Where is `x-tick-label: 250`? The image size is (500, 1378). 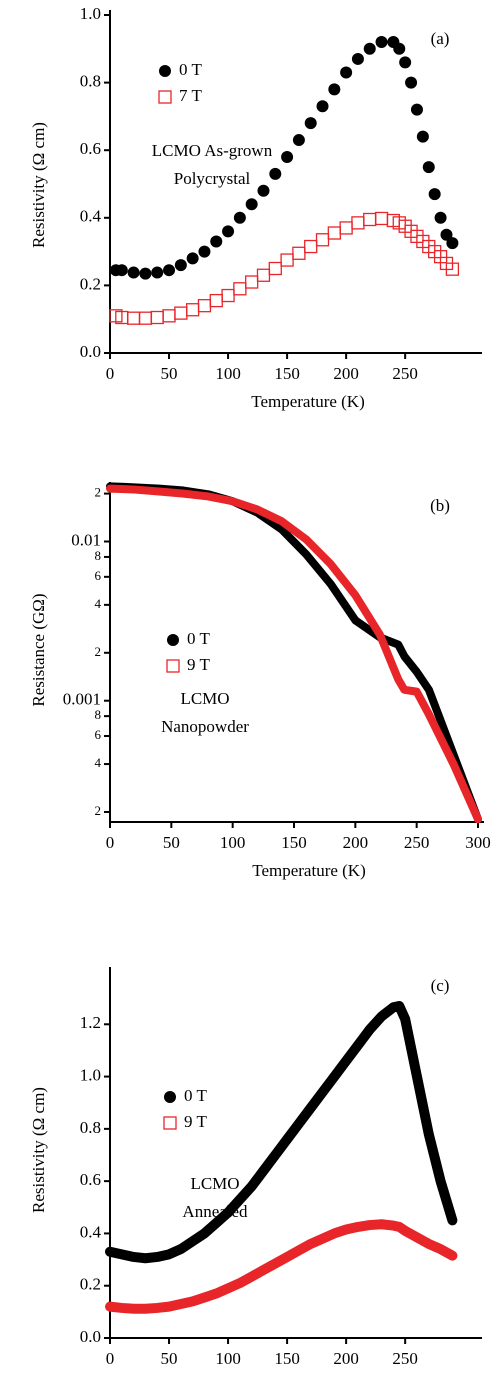 x-tick-label: 250 is located at coordinates (405, 373).